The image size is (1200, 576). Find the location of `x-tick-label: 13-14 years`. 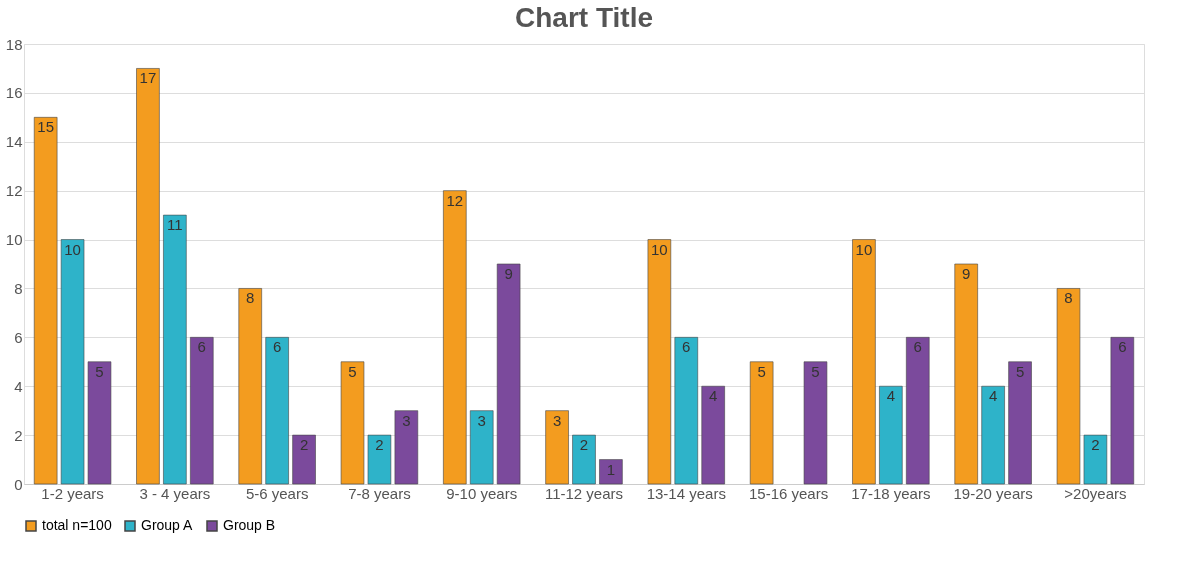

x-tick-label: 13-14 years is located at coordinates (686, 493).